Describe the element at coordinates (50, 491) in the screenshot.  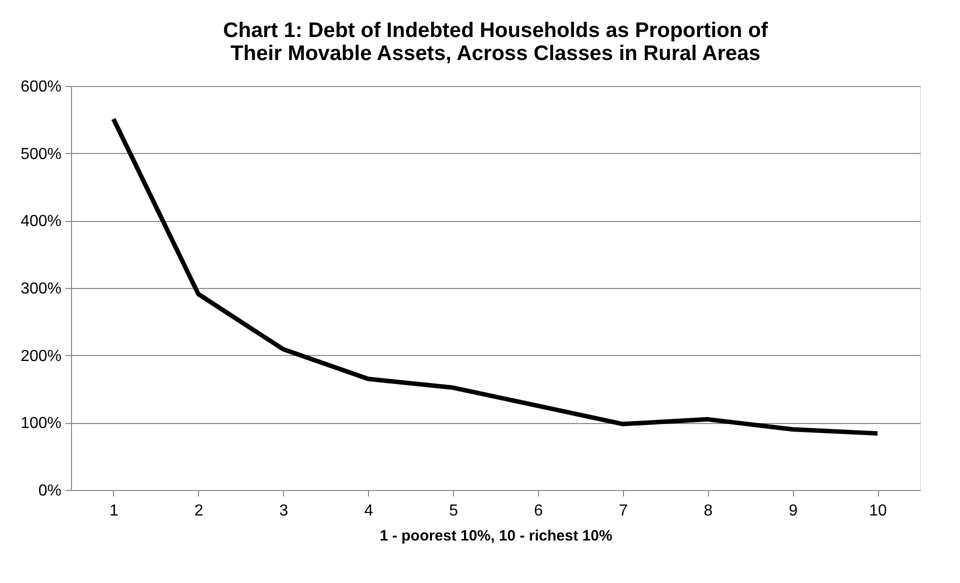
I see `y-tick-label: 0%` at that location.